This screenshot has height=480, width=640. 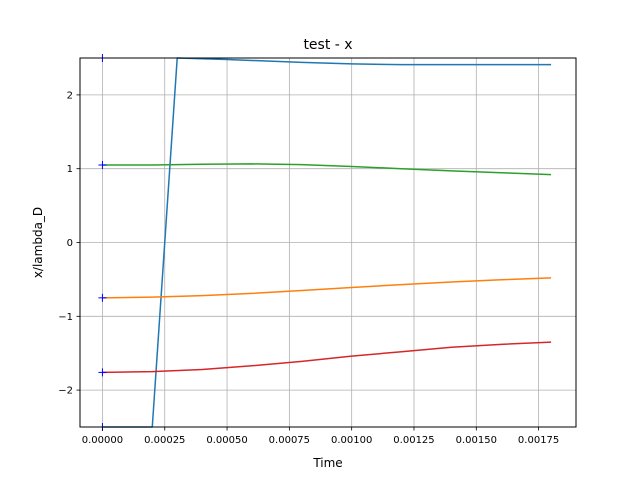 What do you see at coordinates (102, 440) in the screenshot?
I see `x-tick-label: 0.00000` at bounding box center [102, 440].